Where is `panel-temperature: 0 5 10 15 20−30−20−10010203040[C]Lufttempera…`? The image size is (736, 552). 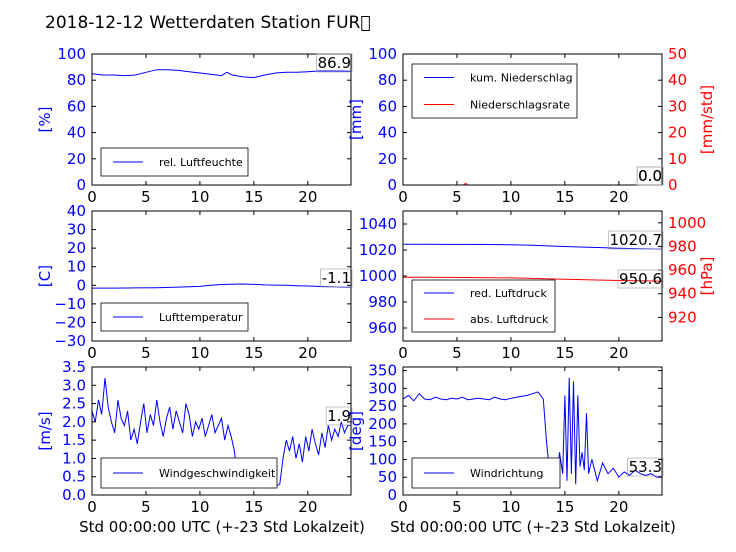
panel-temperature: 0 5 10 15 20−30−20−10010203040[C]Lufttempera… is located at coordinates (194, 282).